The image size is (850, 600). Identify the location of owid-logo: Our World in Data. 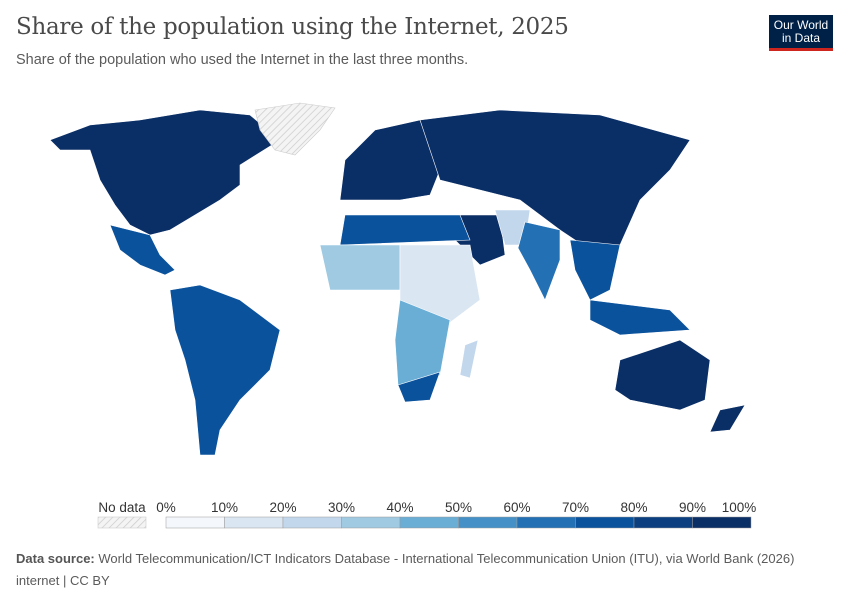
(801, 33).